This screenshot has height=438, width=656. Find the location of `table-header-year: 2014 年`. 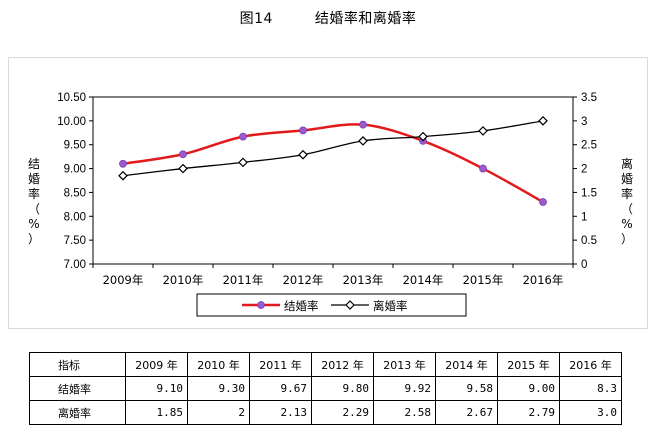

table-header-year: 2014 年 is located at coordinates (466, 364).